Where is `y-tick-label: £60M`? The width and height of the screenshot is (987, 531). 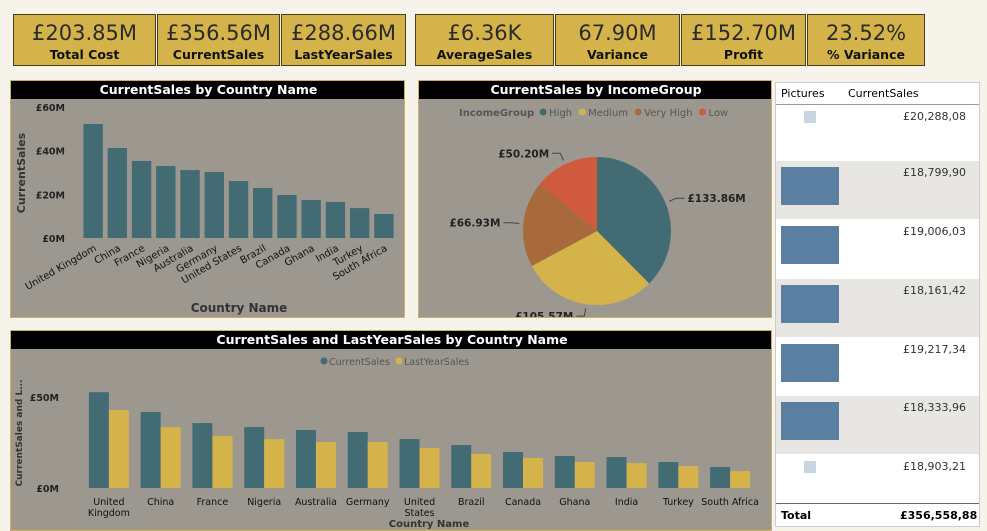
y-tick-label: £60M is located at coordinates (50, 108).